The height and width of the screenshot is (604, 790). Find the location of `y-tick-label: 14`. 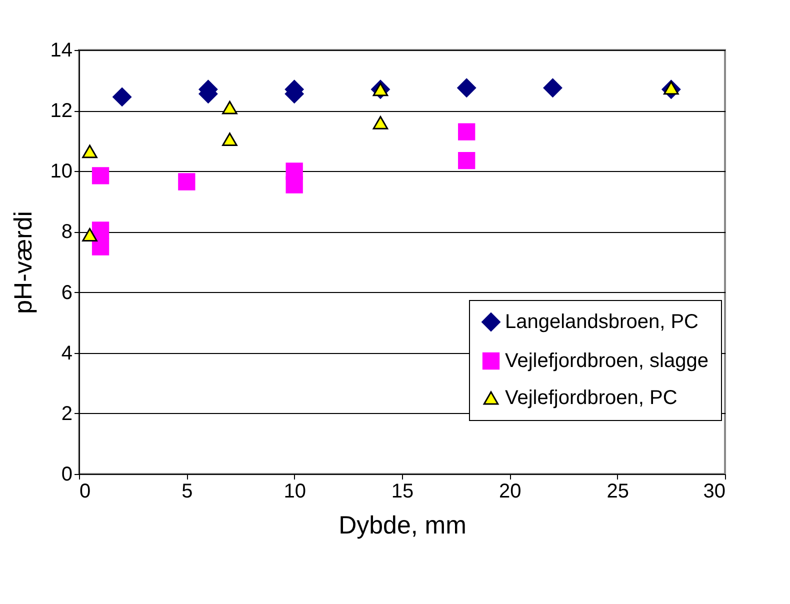

y-tick-label: 14 is located at coordinates (61, 51).